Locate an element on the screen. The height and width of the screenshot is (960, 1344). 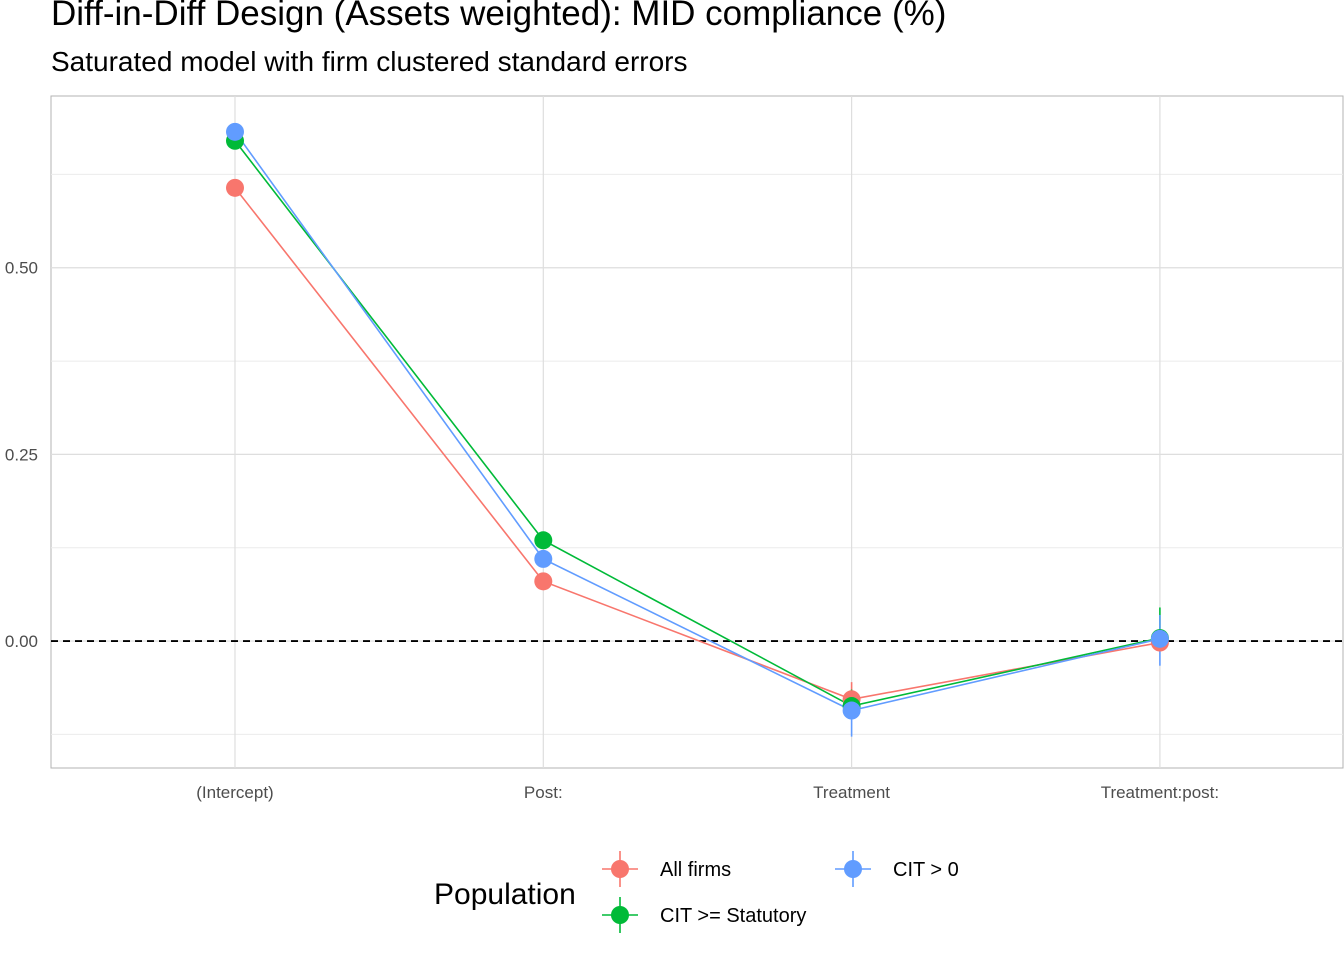
legend-label-2: CIT > 0 is located at coordinates (926, 870).